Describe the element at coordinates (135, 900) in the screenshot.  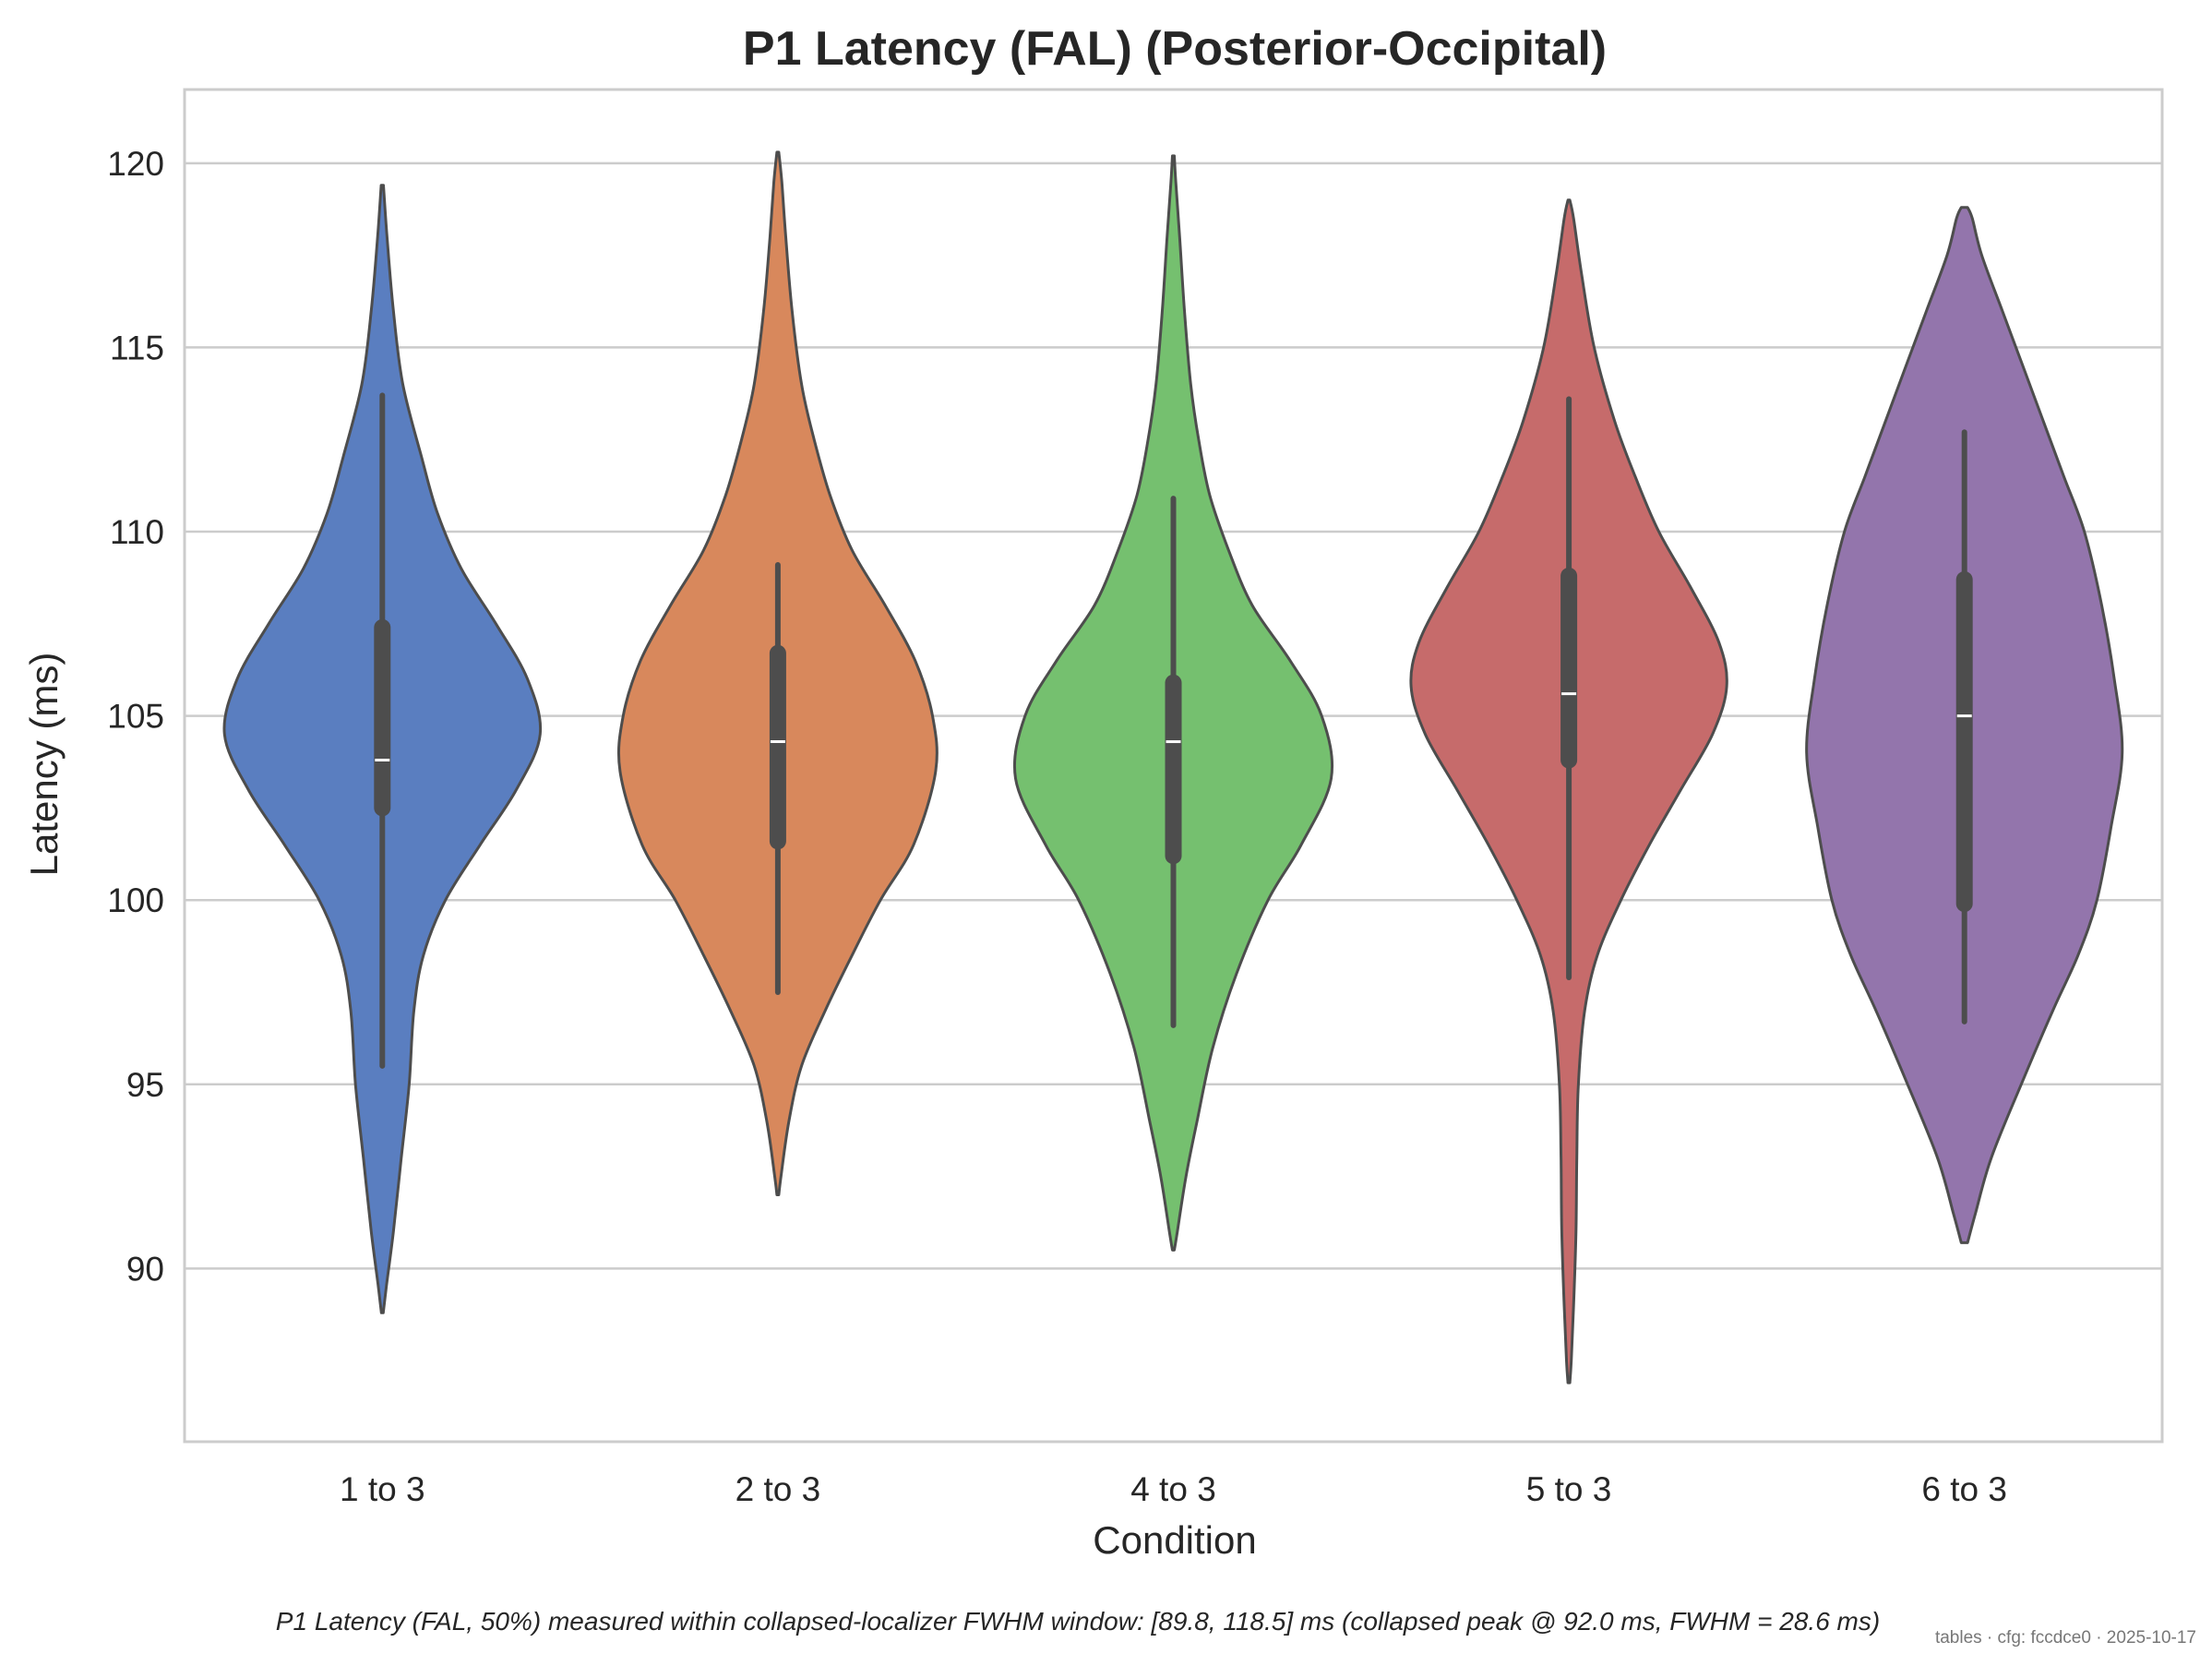
I see `y-tick-label: 100` at that location.